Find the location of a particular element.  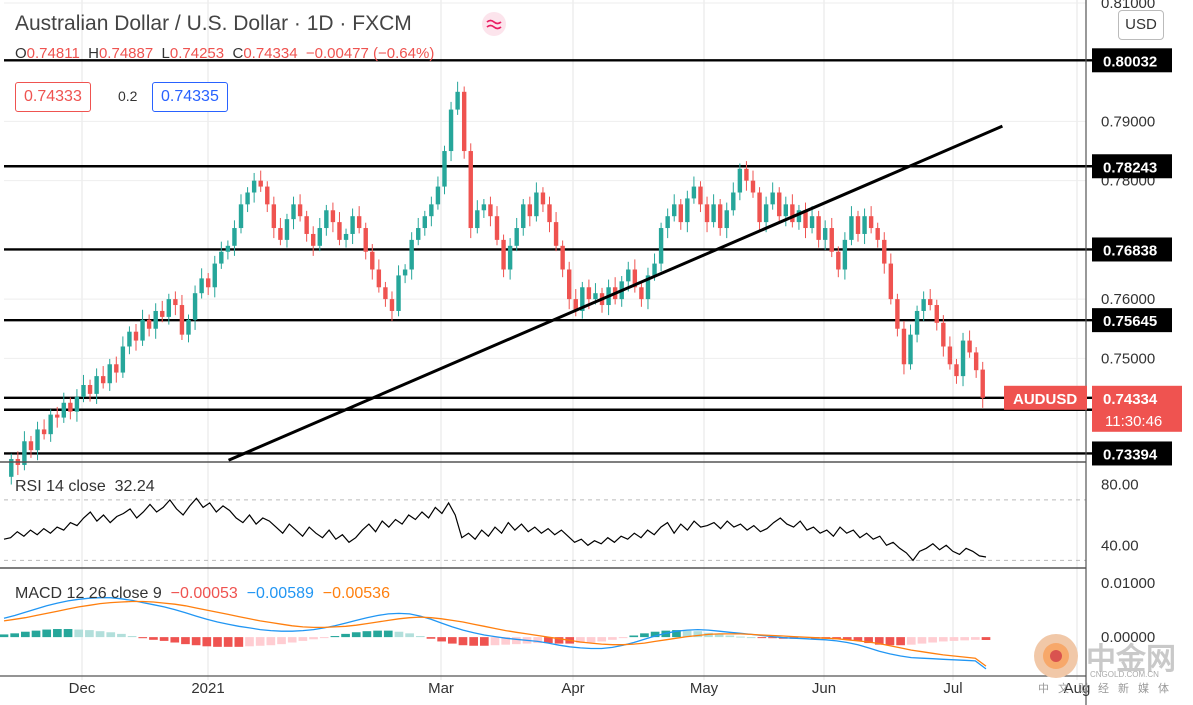

rsi-legend: RSI 14 close 32.24 is located at coordinates (85, 486).